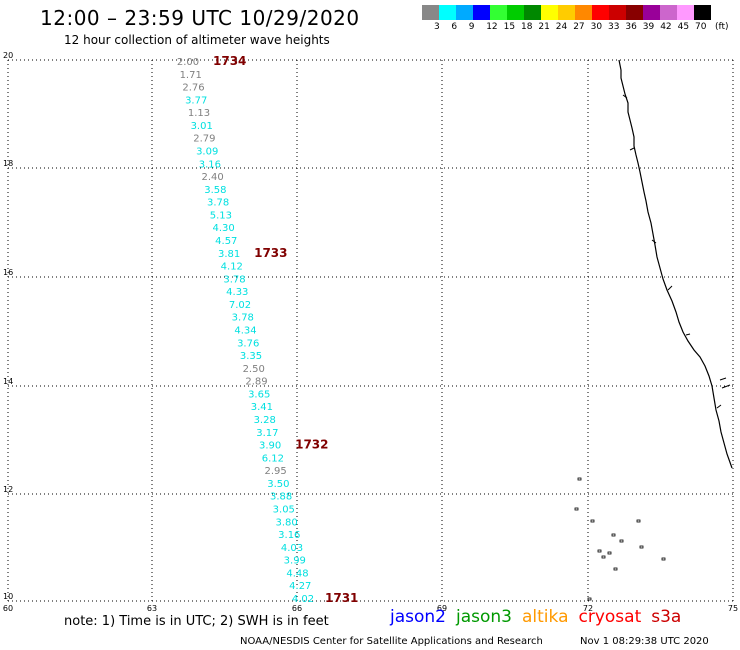 The width and height of the screenshot is (740, 650). Describe the element at coordinates (492, 27) in the screenshot. I see `color-scale-label: 12` at that location.